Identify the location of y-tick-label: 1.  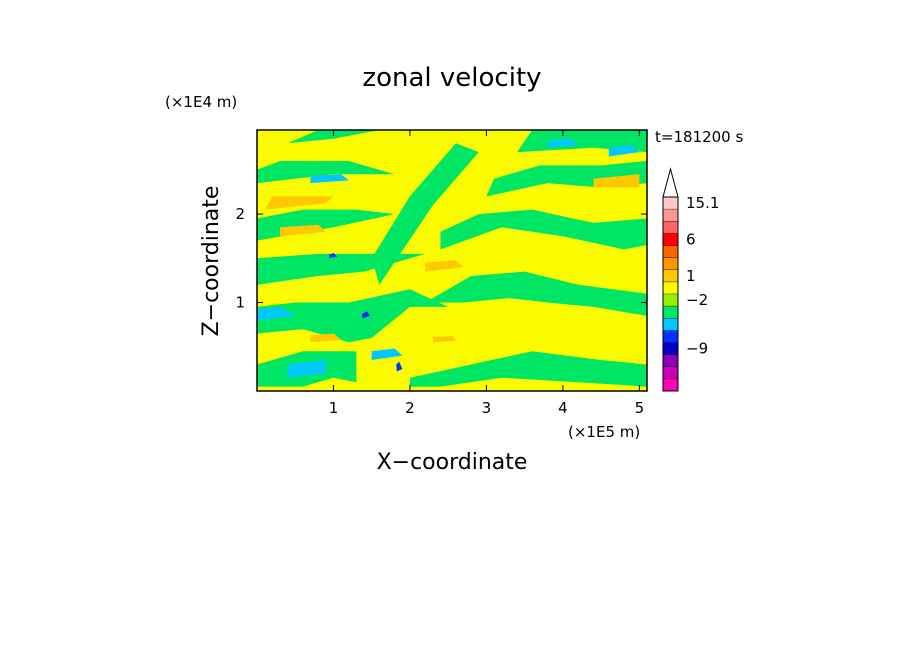
(240, 303).